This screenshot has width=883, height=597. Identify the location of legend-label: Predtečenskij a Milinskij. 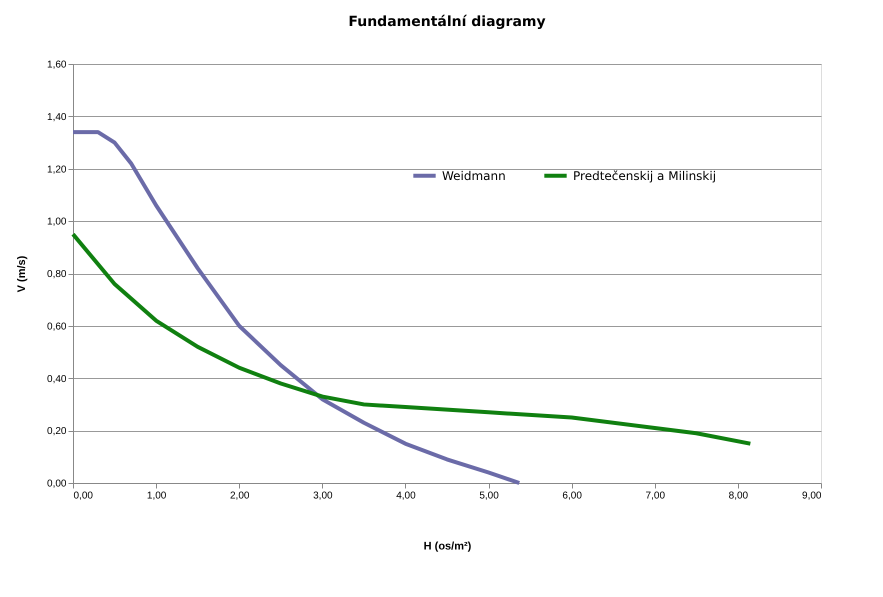
(644, 175).